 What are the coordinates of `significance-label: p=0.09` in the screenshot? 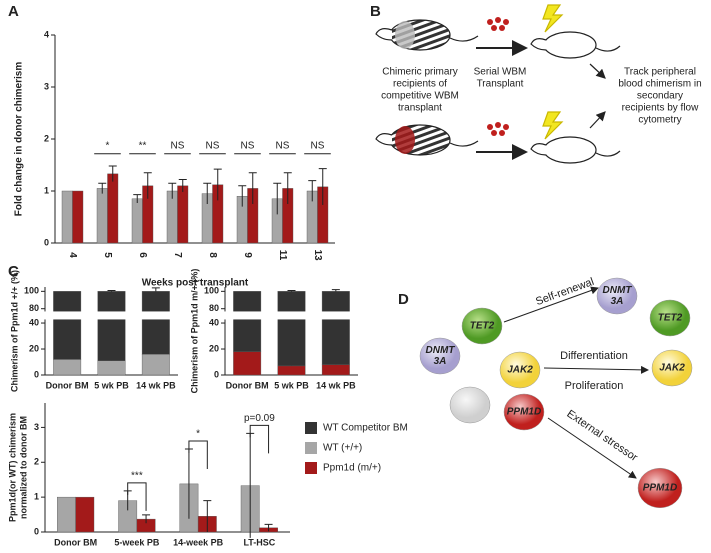 It's located at (259, 418).